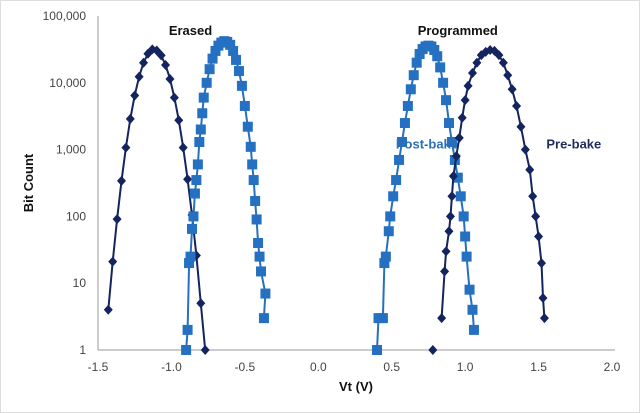 The height and width of the screenshot is (413, 640). Describe the element at coordinates (458, 30) in the screenshot. I see `annotation-programmed: Programmed` at that location.